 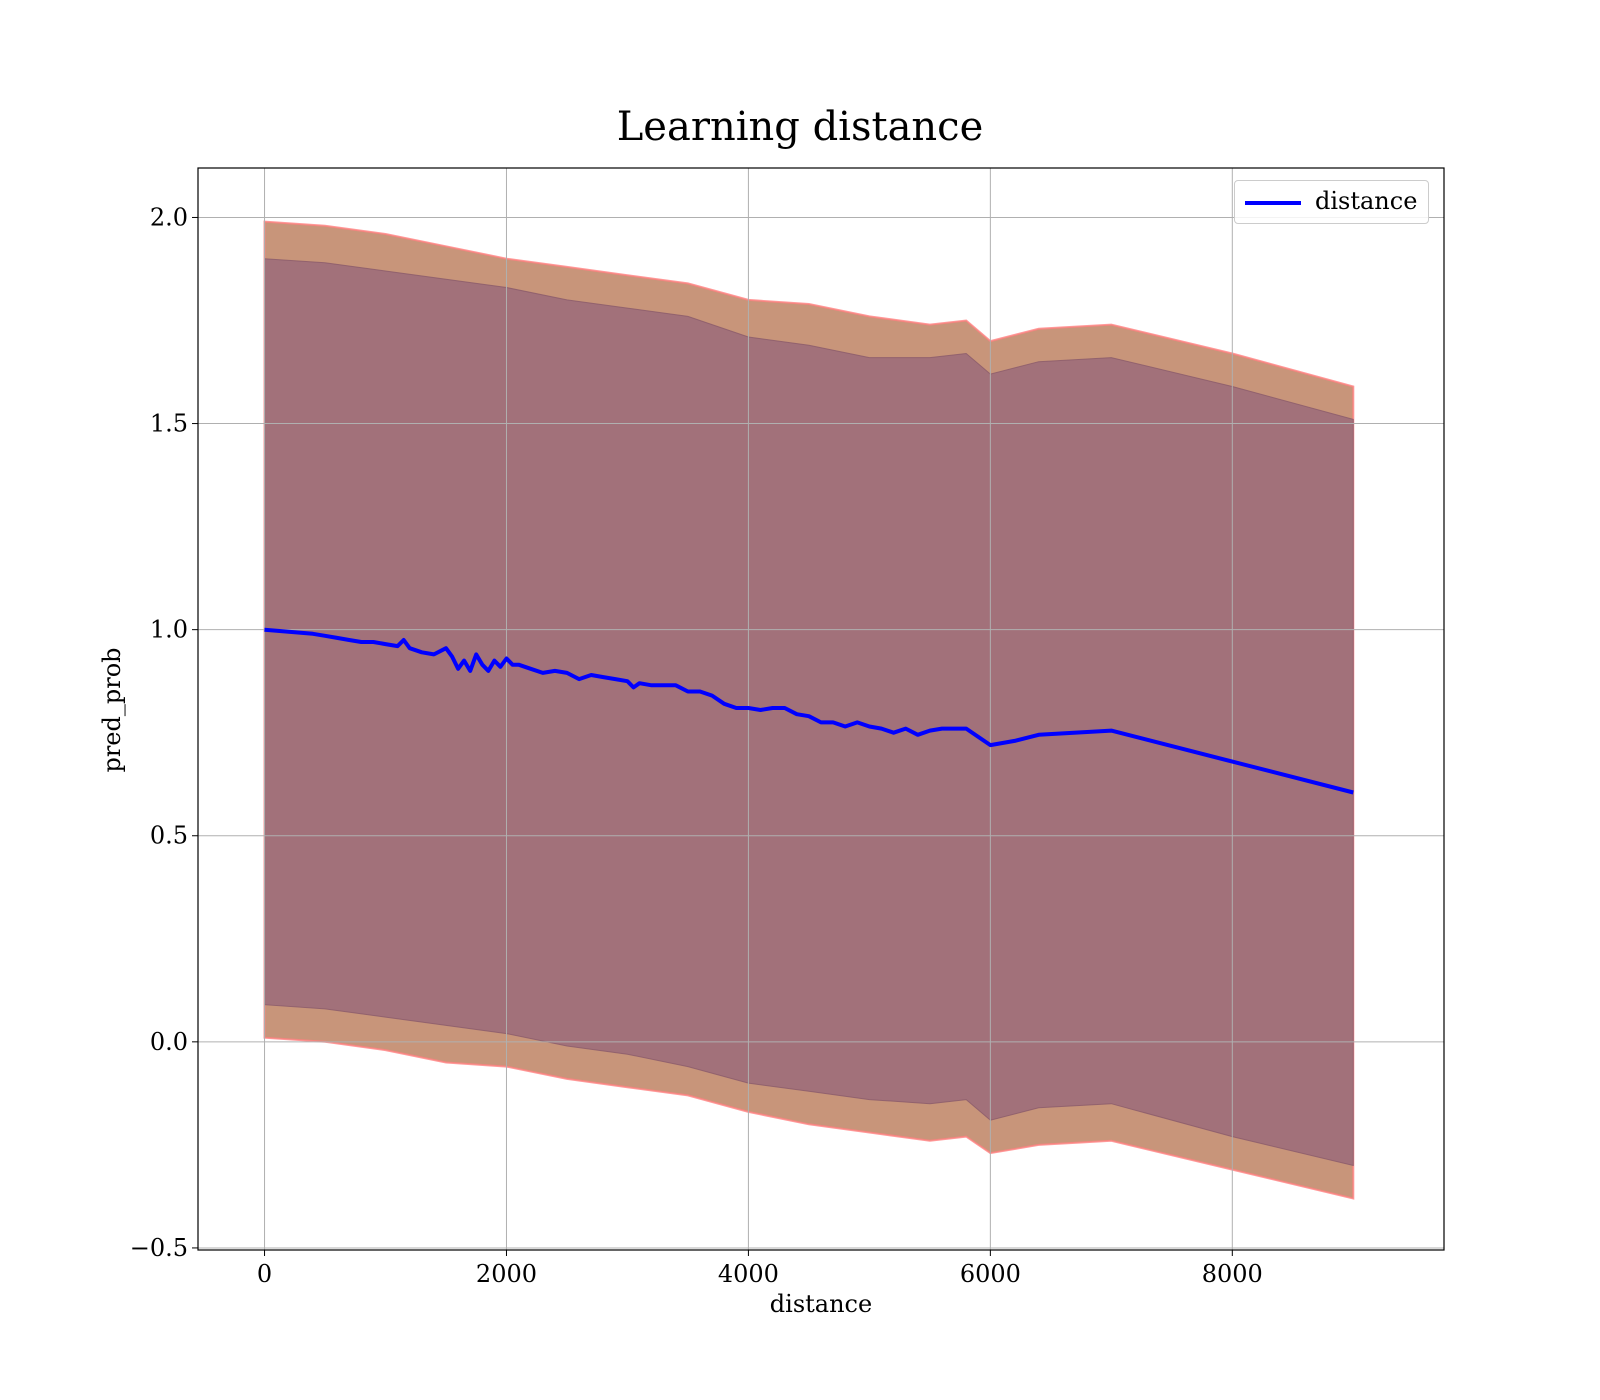 What do you see at coordinates (112, 710) in the screenshot?
I see `y-axis-label: pred_prob` at bounding box center [112, 710].